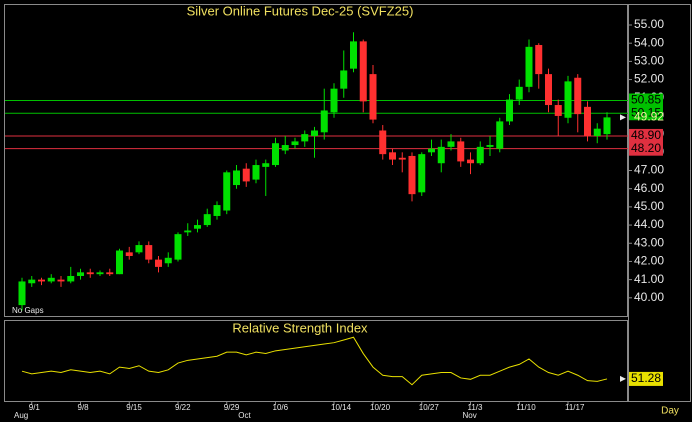 The height and width of the screenshot is (422, 692). I want to click on rsi-last-label: 51.28, so click(646, 378).